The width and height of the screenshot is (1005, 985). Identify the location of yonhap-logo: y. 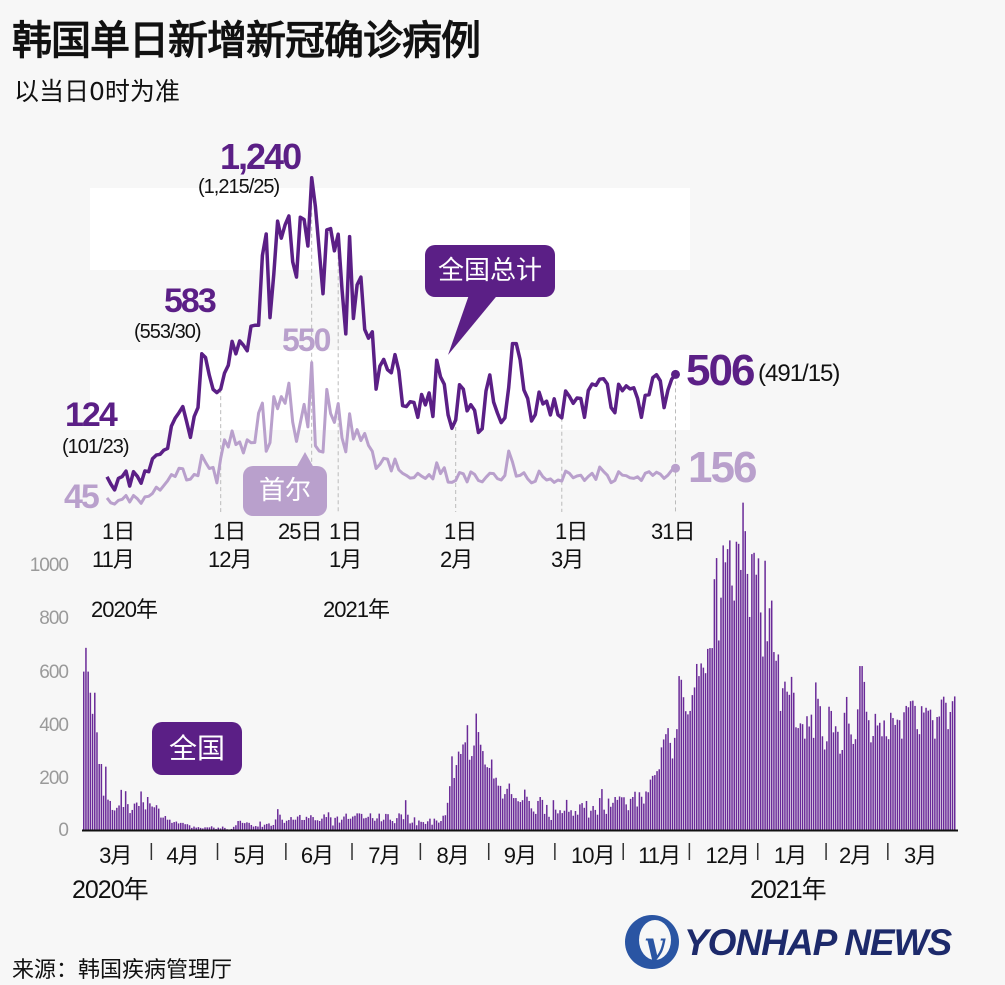
(652, 944).